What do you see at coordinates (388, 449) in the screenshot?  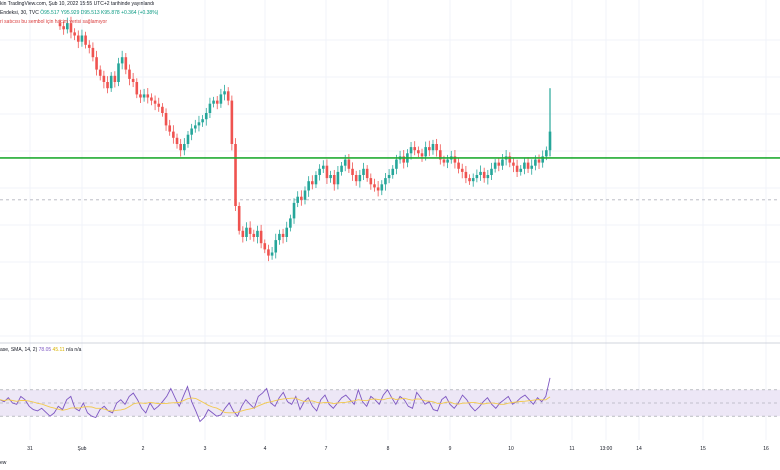 I see `x-tick-label: 8` at bounding box center [388, 449].